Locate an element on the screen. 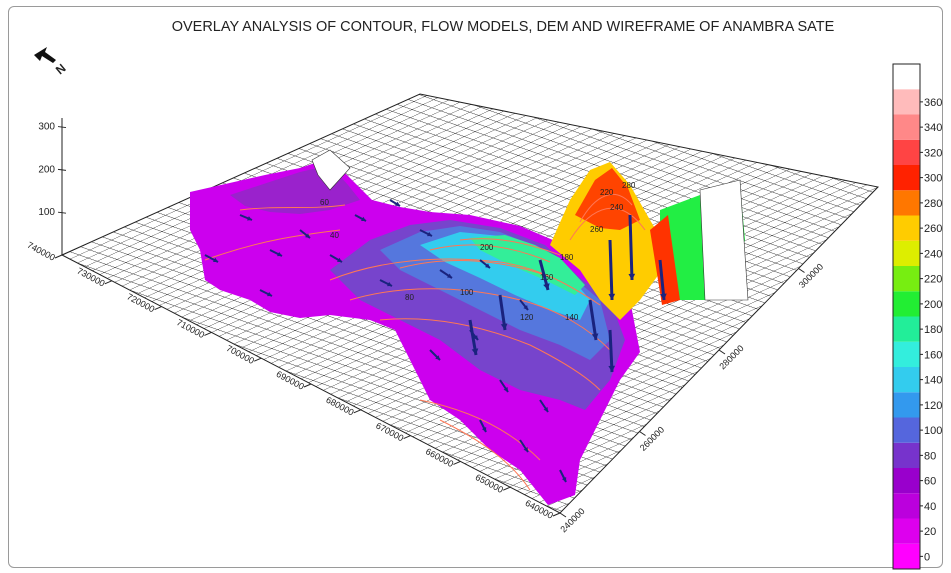  colorbar-label: 240 is located at coordinates (933, 254).